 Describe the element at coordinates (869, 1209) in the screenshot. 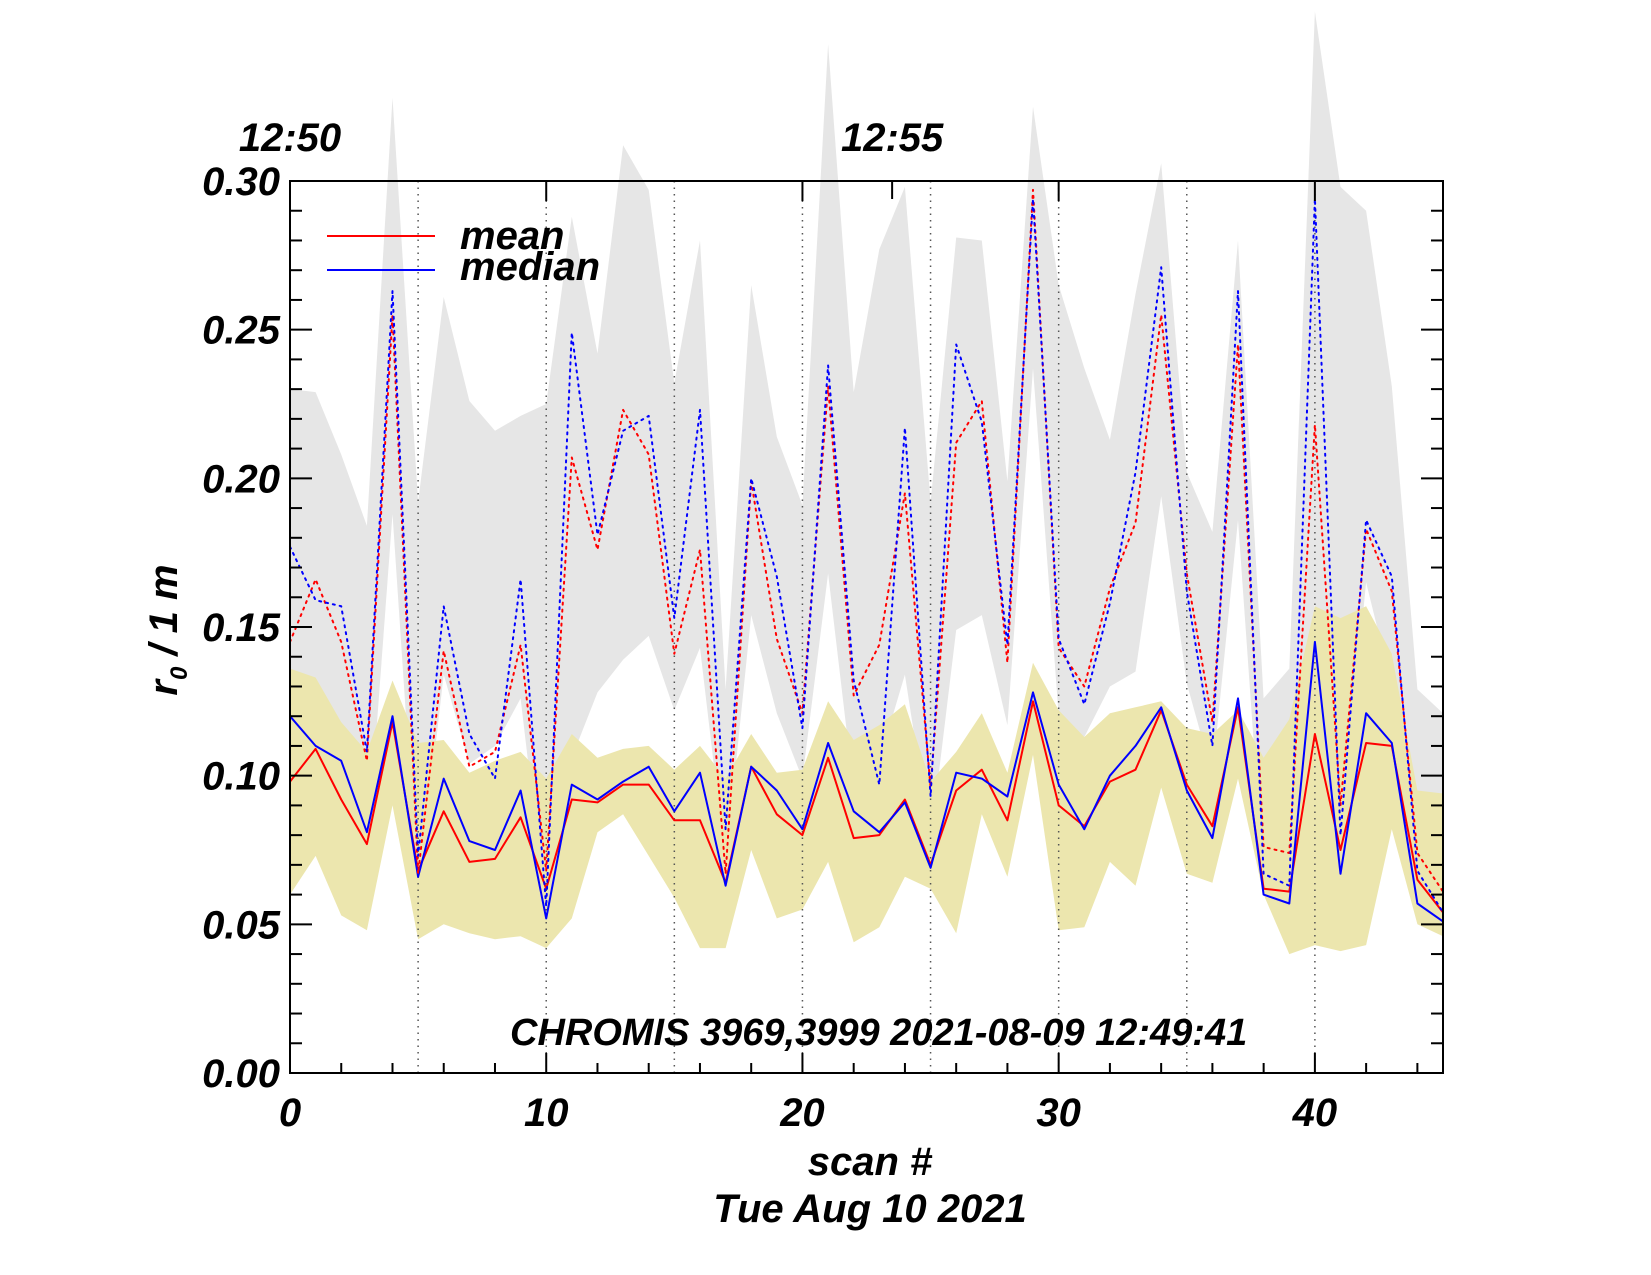

I see `date-label: Tue Aug 10 2021` at that location.